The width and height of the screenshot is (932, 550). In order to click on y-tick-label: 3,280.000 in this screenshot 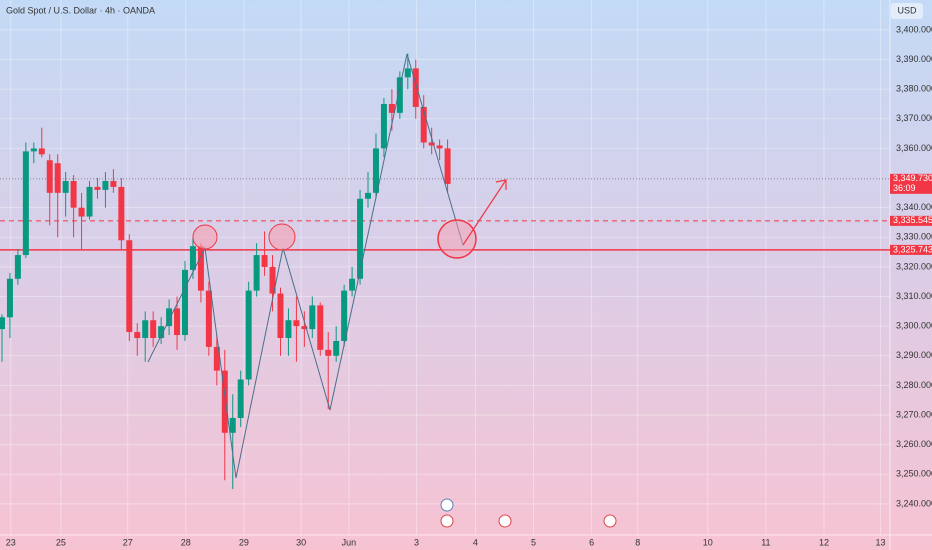, I will do `click(914, 385)`.